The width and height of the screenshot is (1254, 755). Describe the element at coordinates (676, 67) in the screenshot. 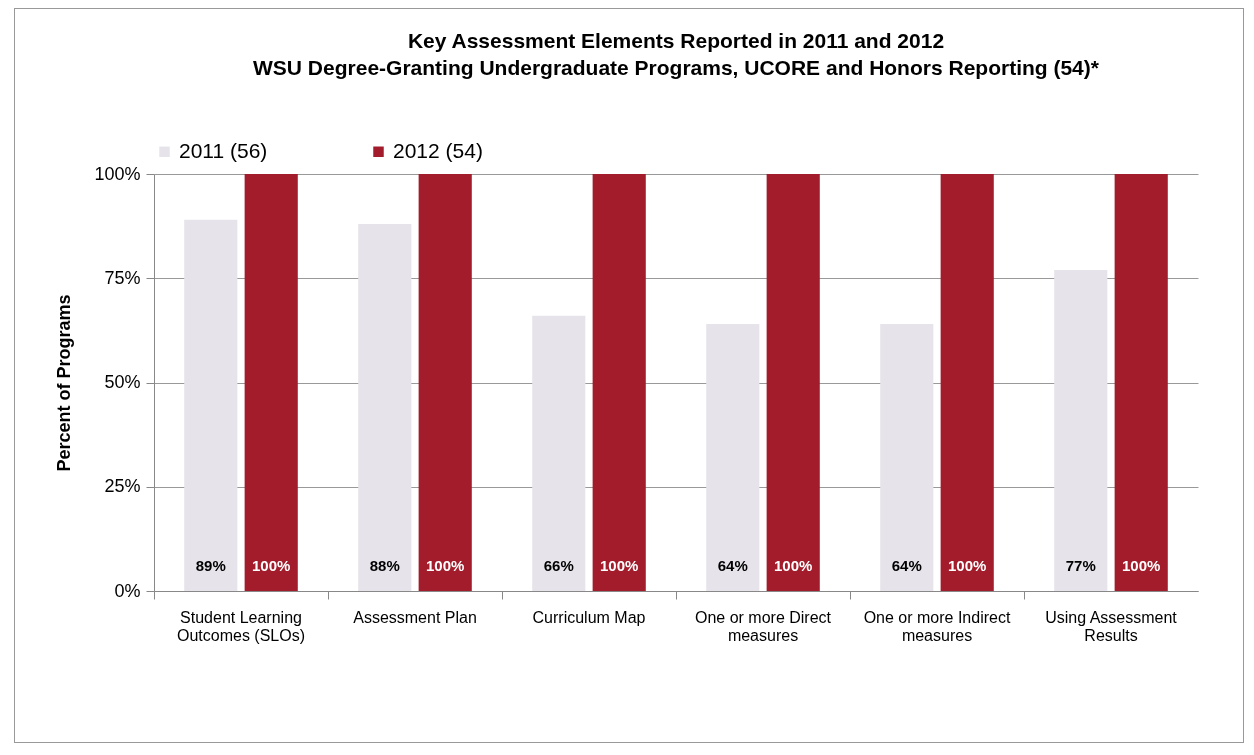

I see `chart-subtitle: WSU Degree-Granting Undergraduate Programs, UCORE and Honors Reporting (54)*` at that location.